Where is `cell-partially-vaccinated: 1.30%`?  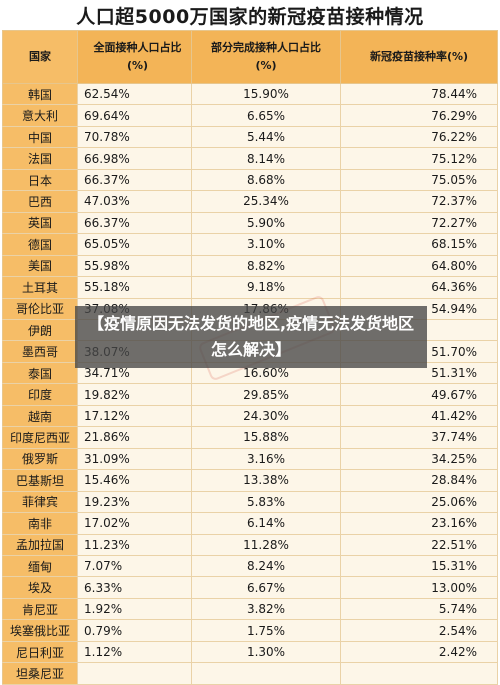
cell-partially-vaccinated: 1.30% is located at coordinates (266, 652).